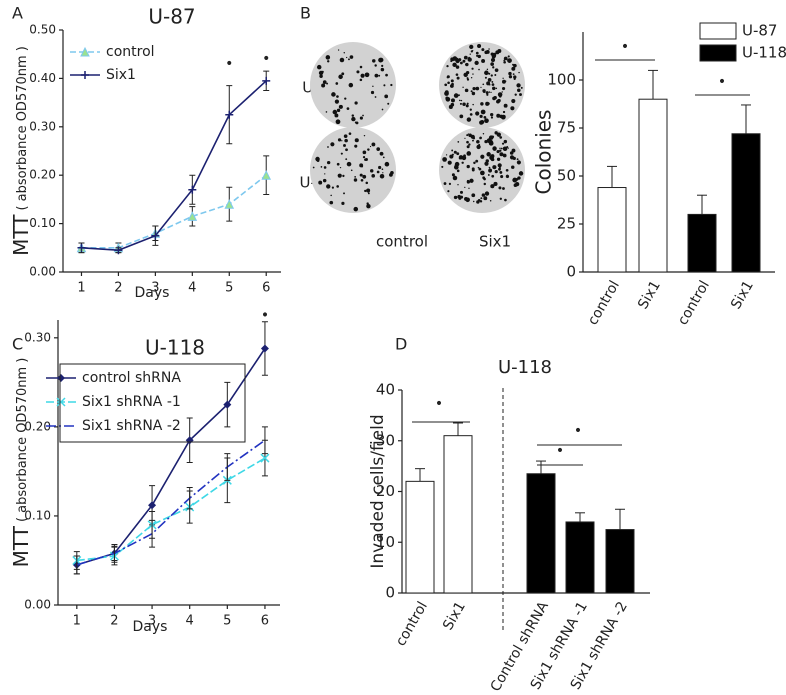 Image resolution: width=786 pixels, height=695 pixels. I want to click on y-tick-label: 0.30, so click(42, 126).